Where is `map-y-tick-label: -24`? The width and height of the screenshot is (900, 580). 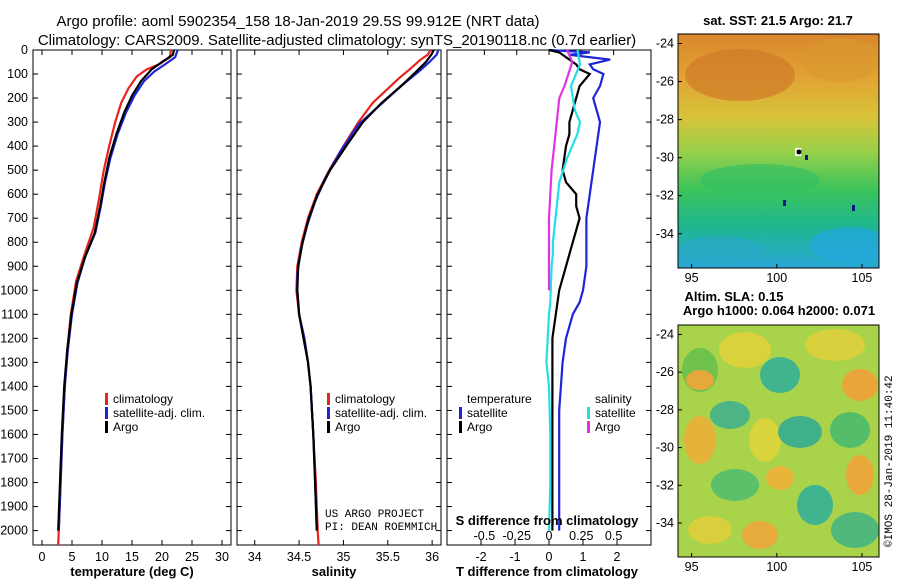 map-y-tick-label: -24 is located at coordinates (665, 334).